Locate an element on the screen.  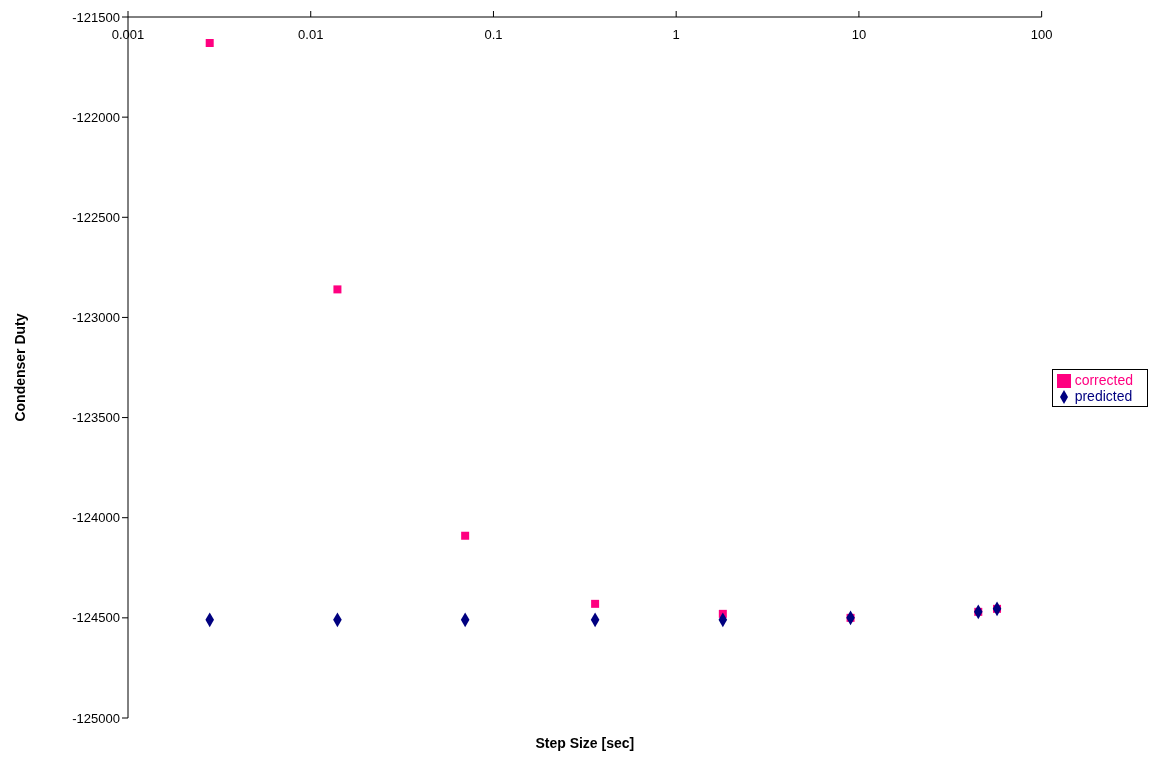
y-tick-label: -121500 is located at coordinates (96, 17).